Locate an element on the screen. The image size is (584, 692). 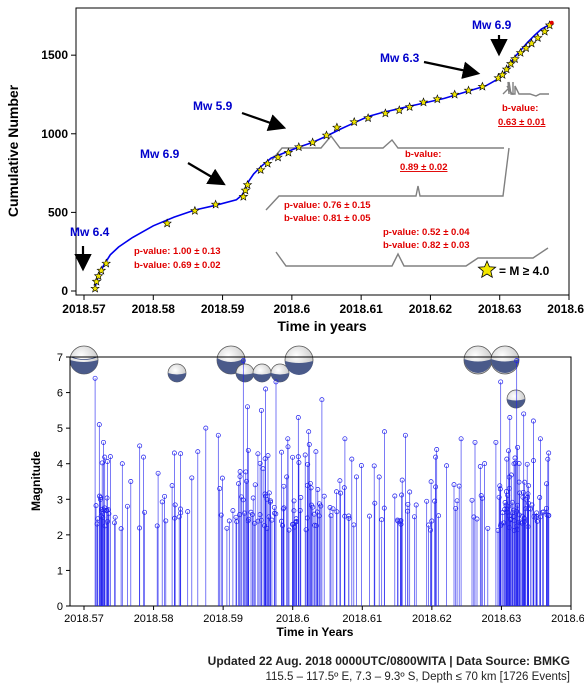
focal-mechanism-small-3-icon is located at coordinates (262, 373).